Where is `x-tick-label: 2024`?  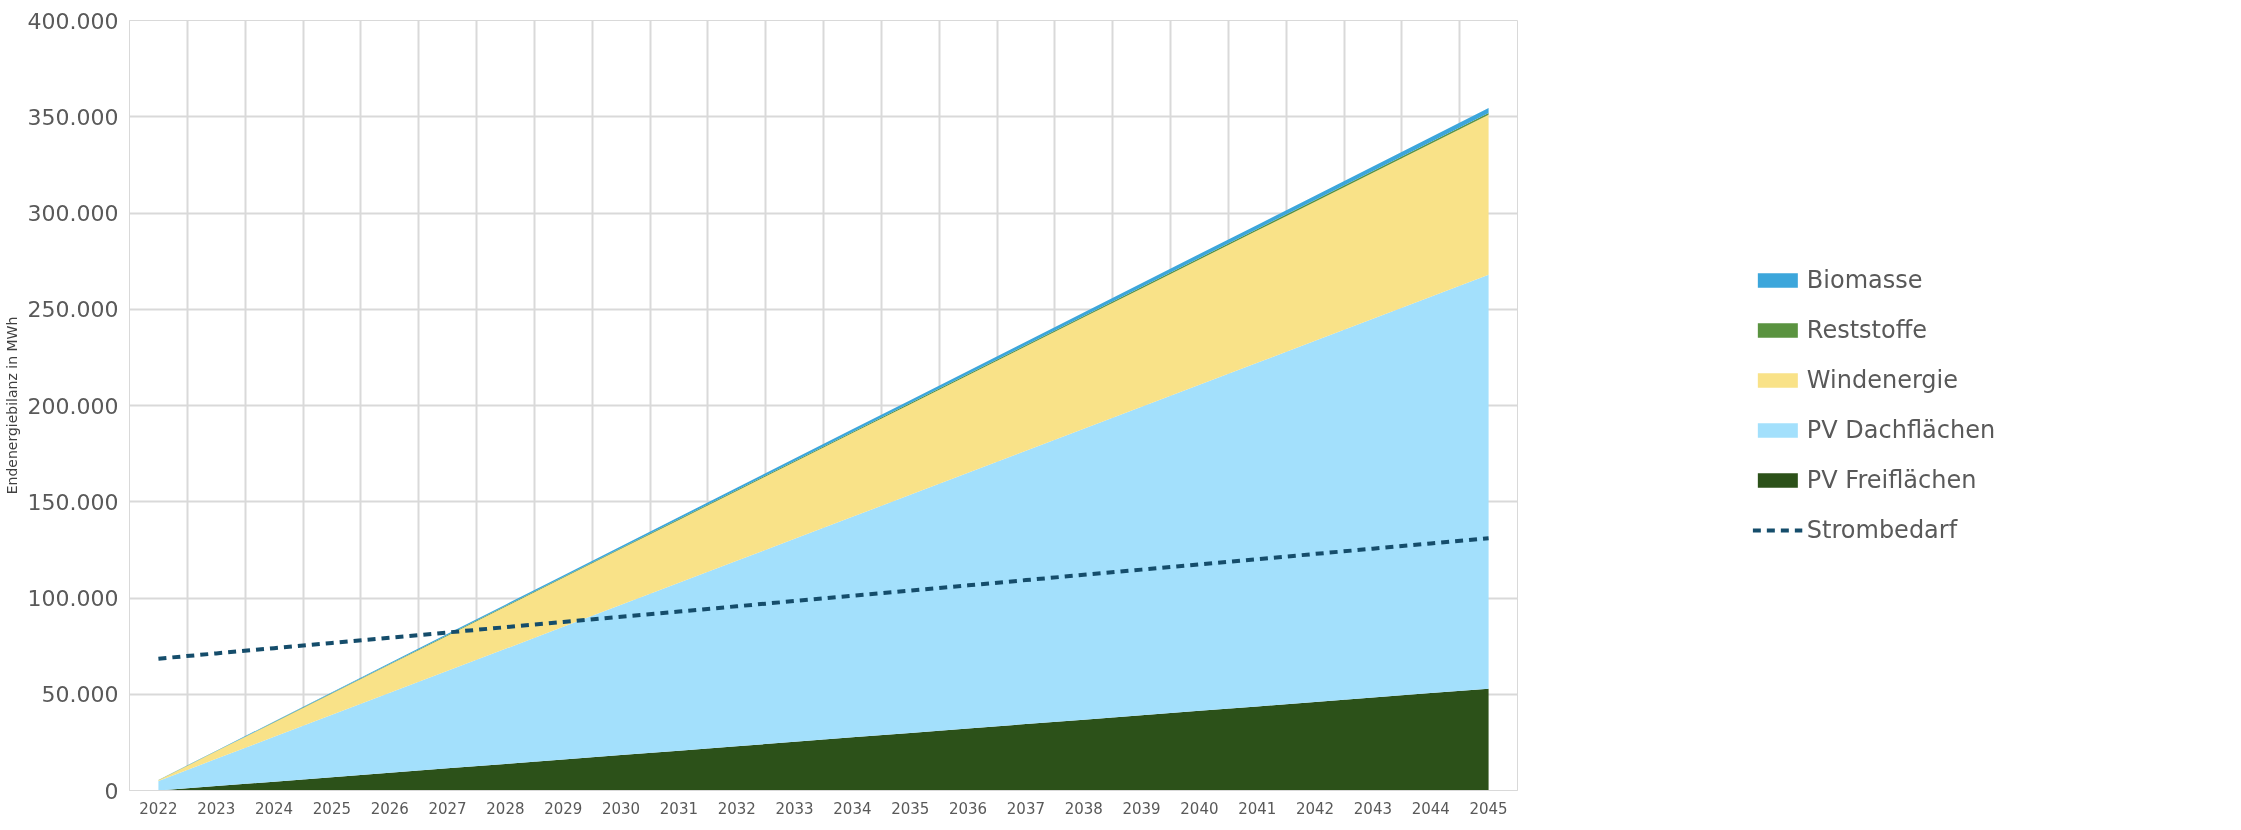
x-tick-label: 2024 is located at coordinates (274, 808).